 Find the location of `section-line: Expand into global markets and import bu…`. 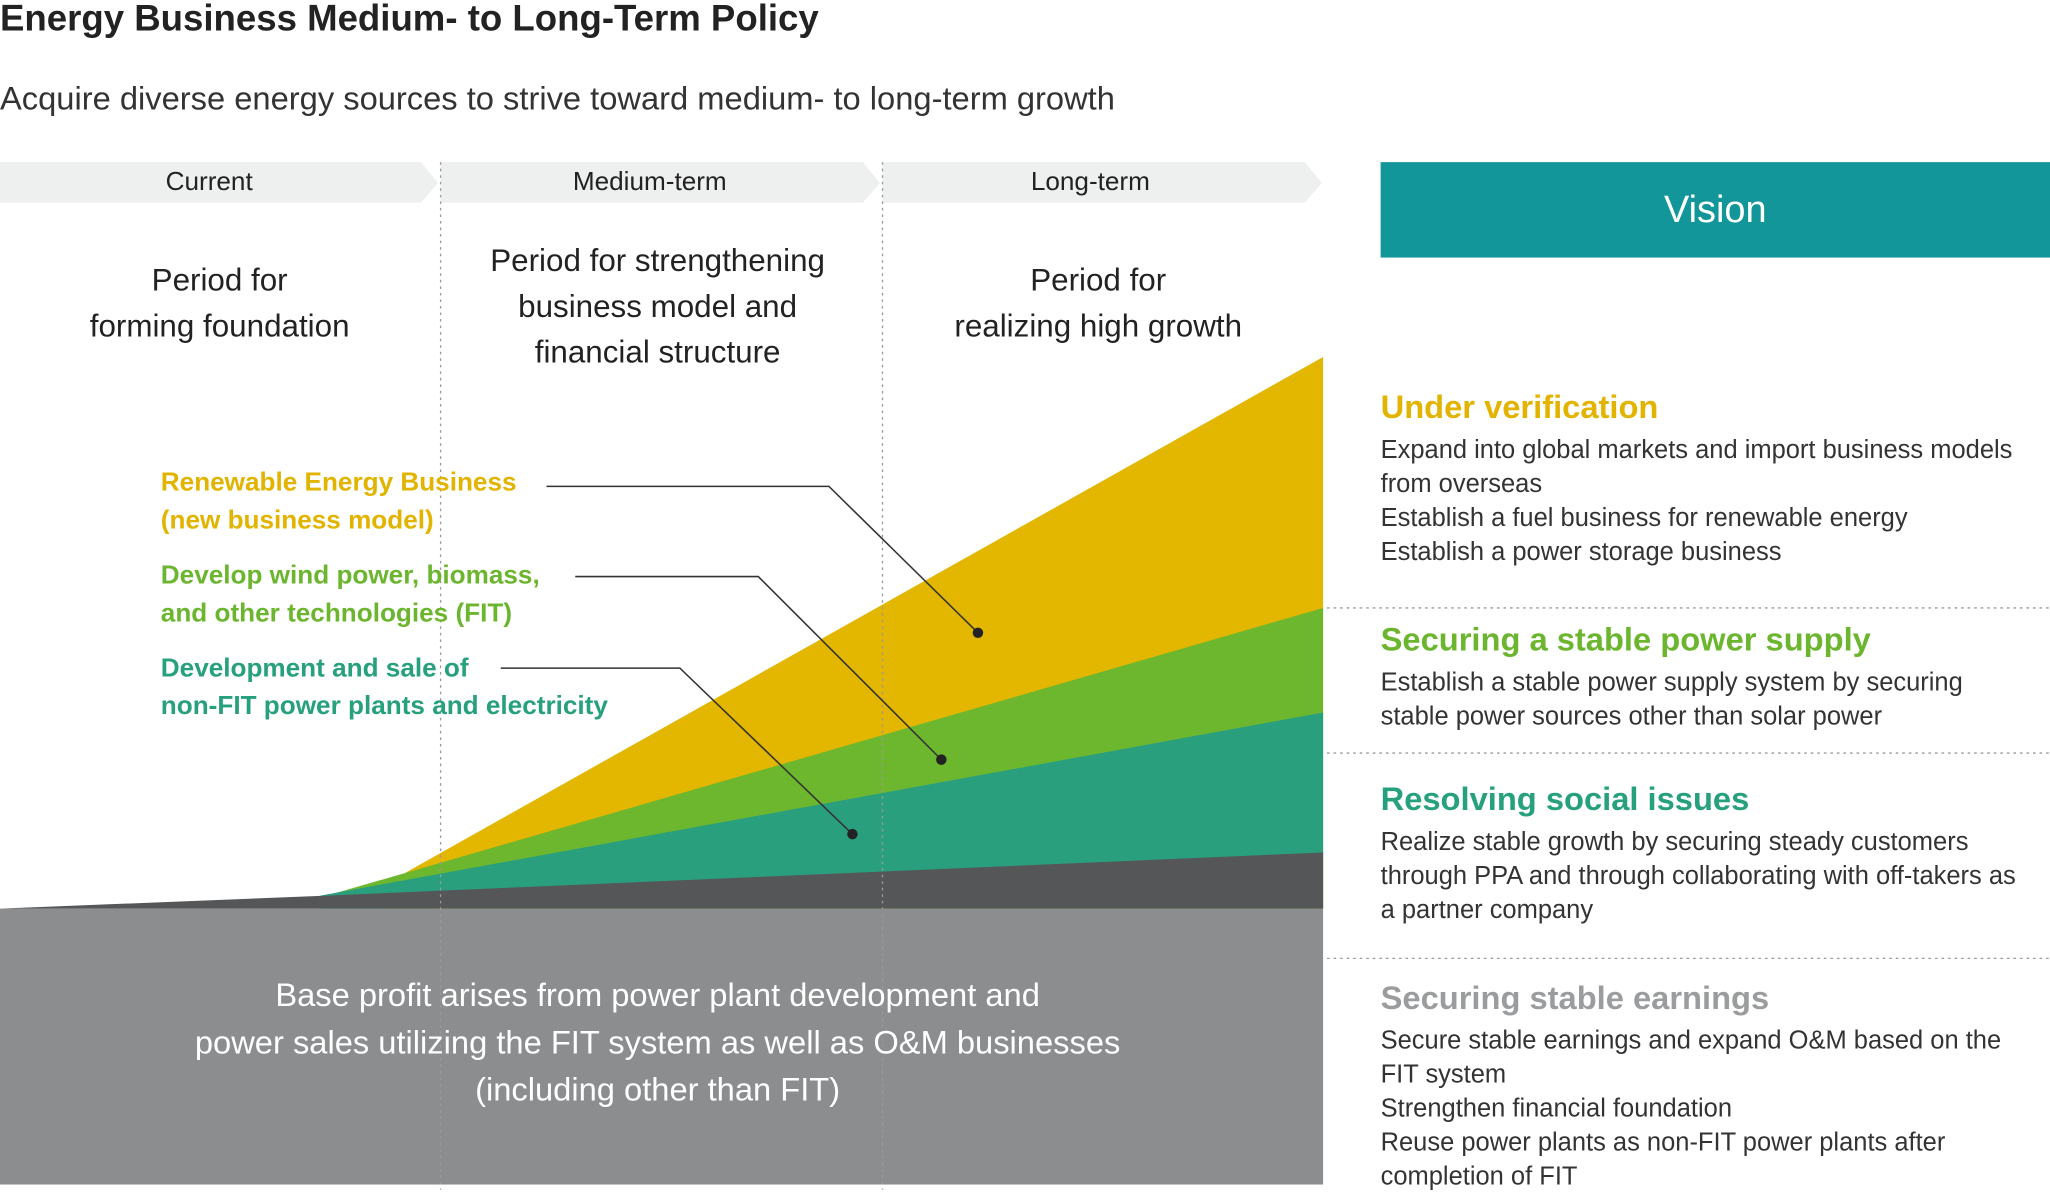

section-line: Expand into global markets and import bu… is located at coordinates (1697, 450).